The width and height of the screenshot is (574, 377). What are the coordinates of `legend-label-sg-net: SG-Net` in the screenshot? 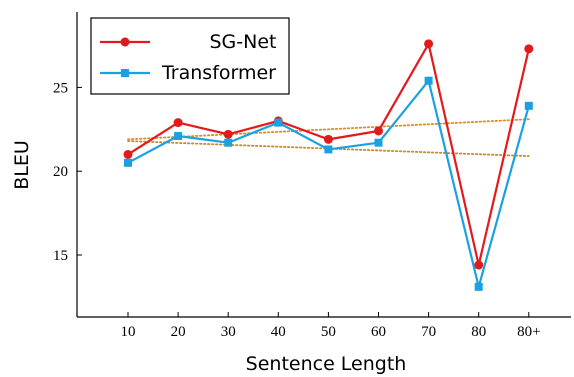 It's located at (243, 42).